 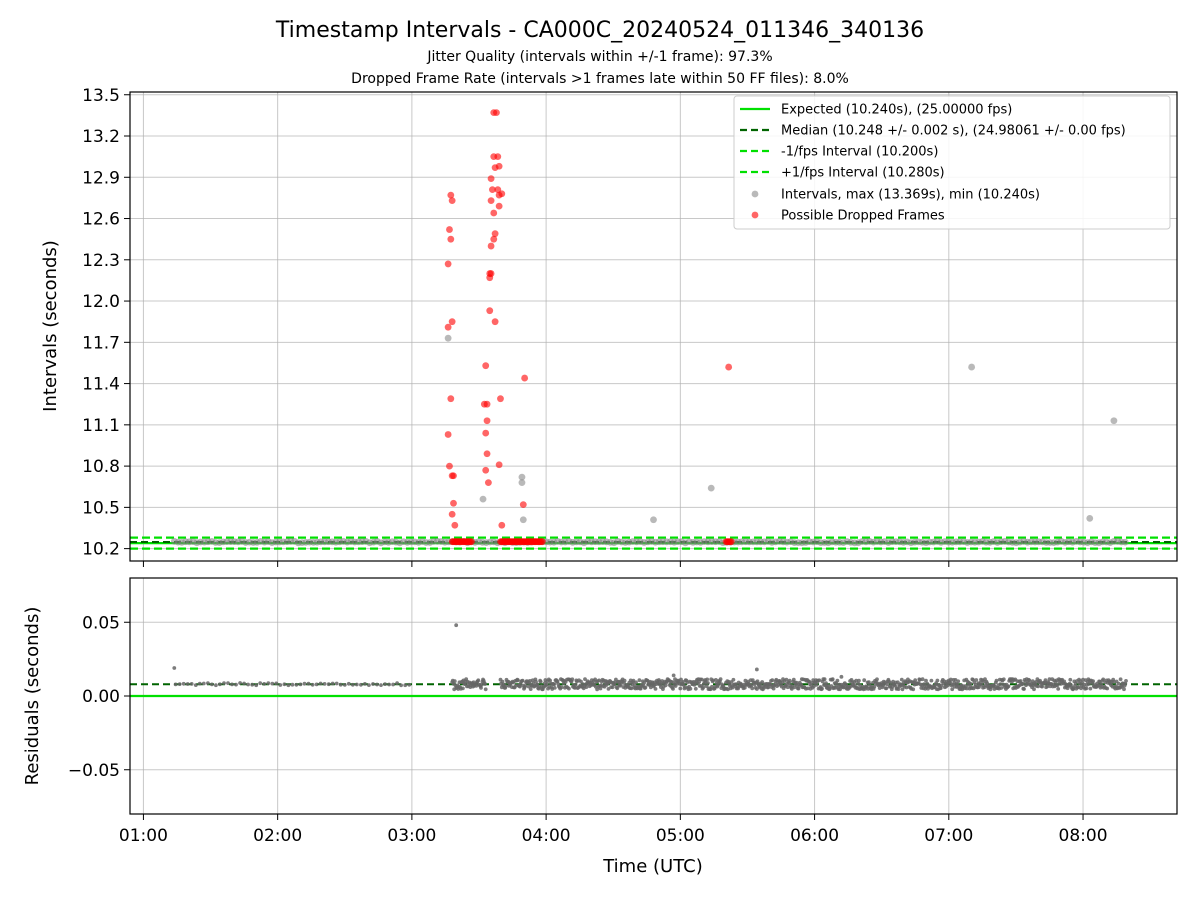 What do you see at coordinates (910, 195) in the screenshot?
I see `legend-entry-label: Intervals, max (13.369s), min (10.240s)` at bounding box center [910, 195].